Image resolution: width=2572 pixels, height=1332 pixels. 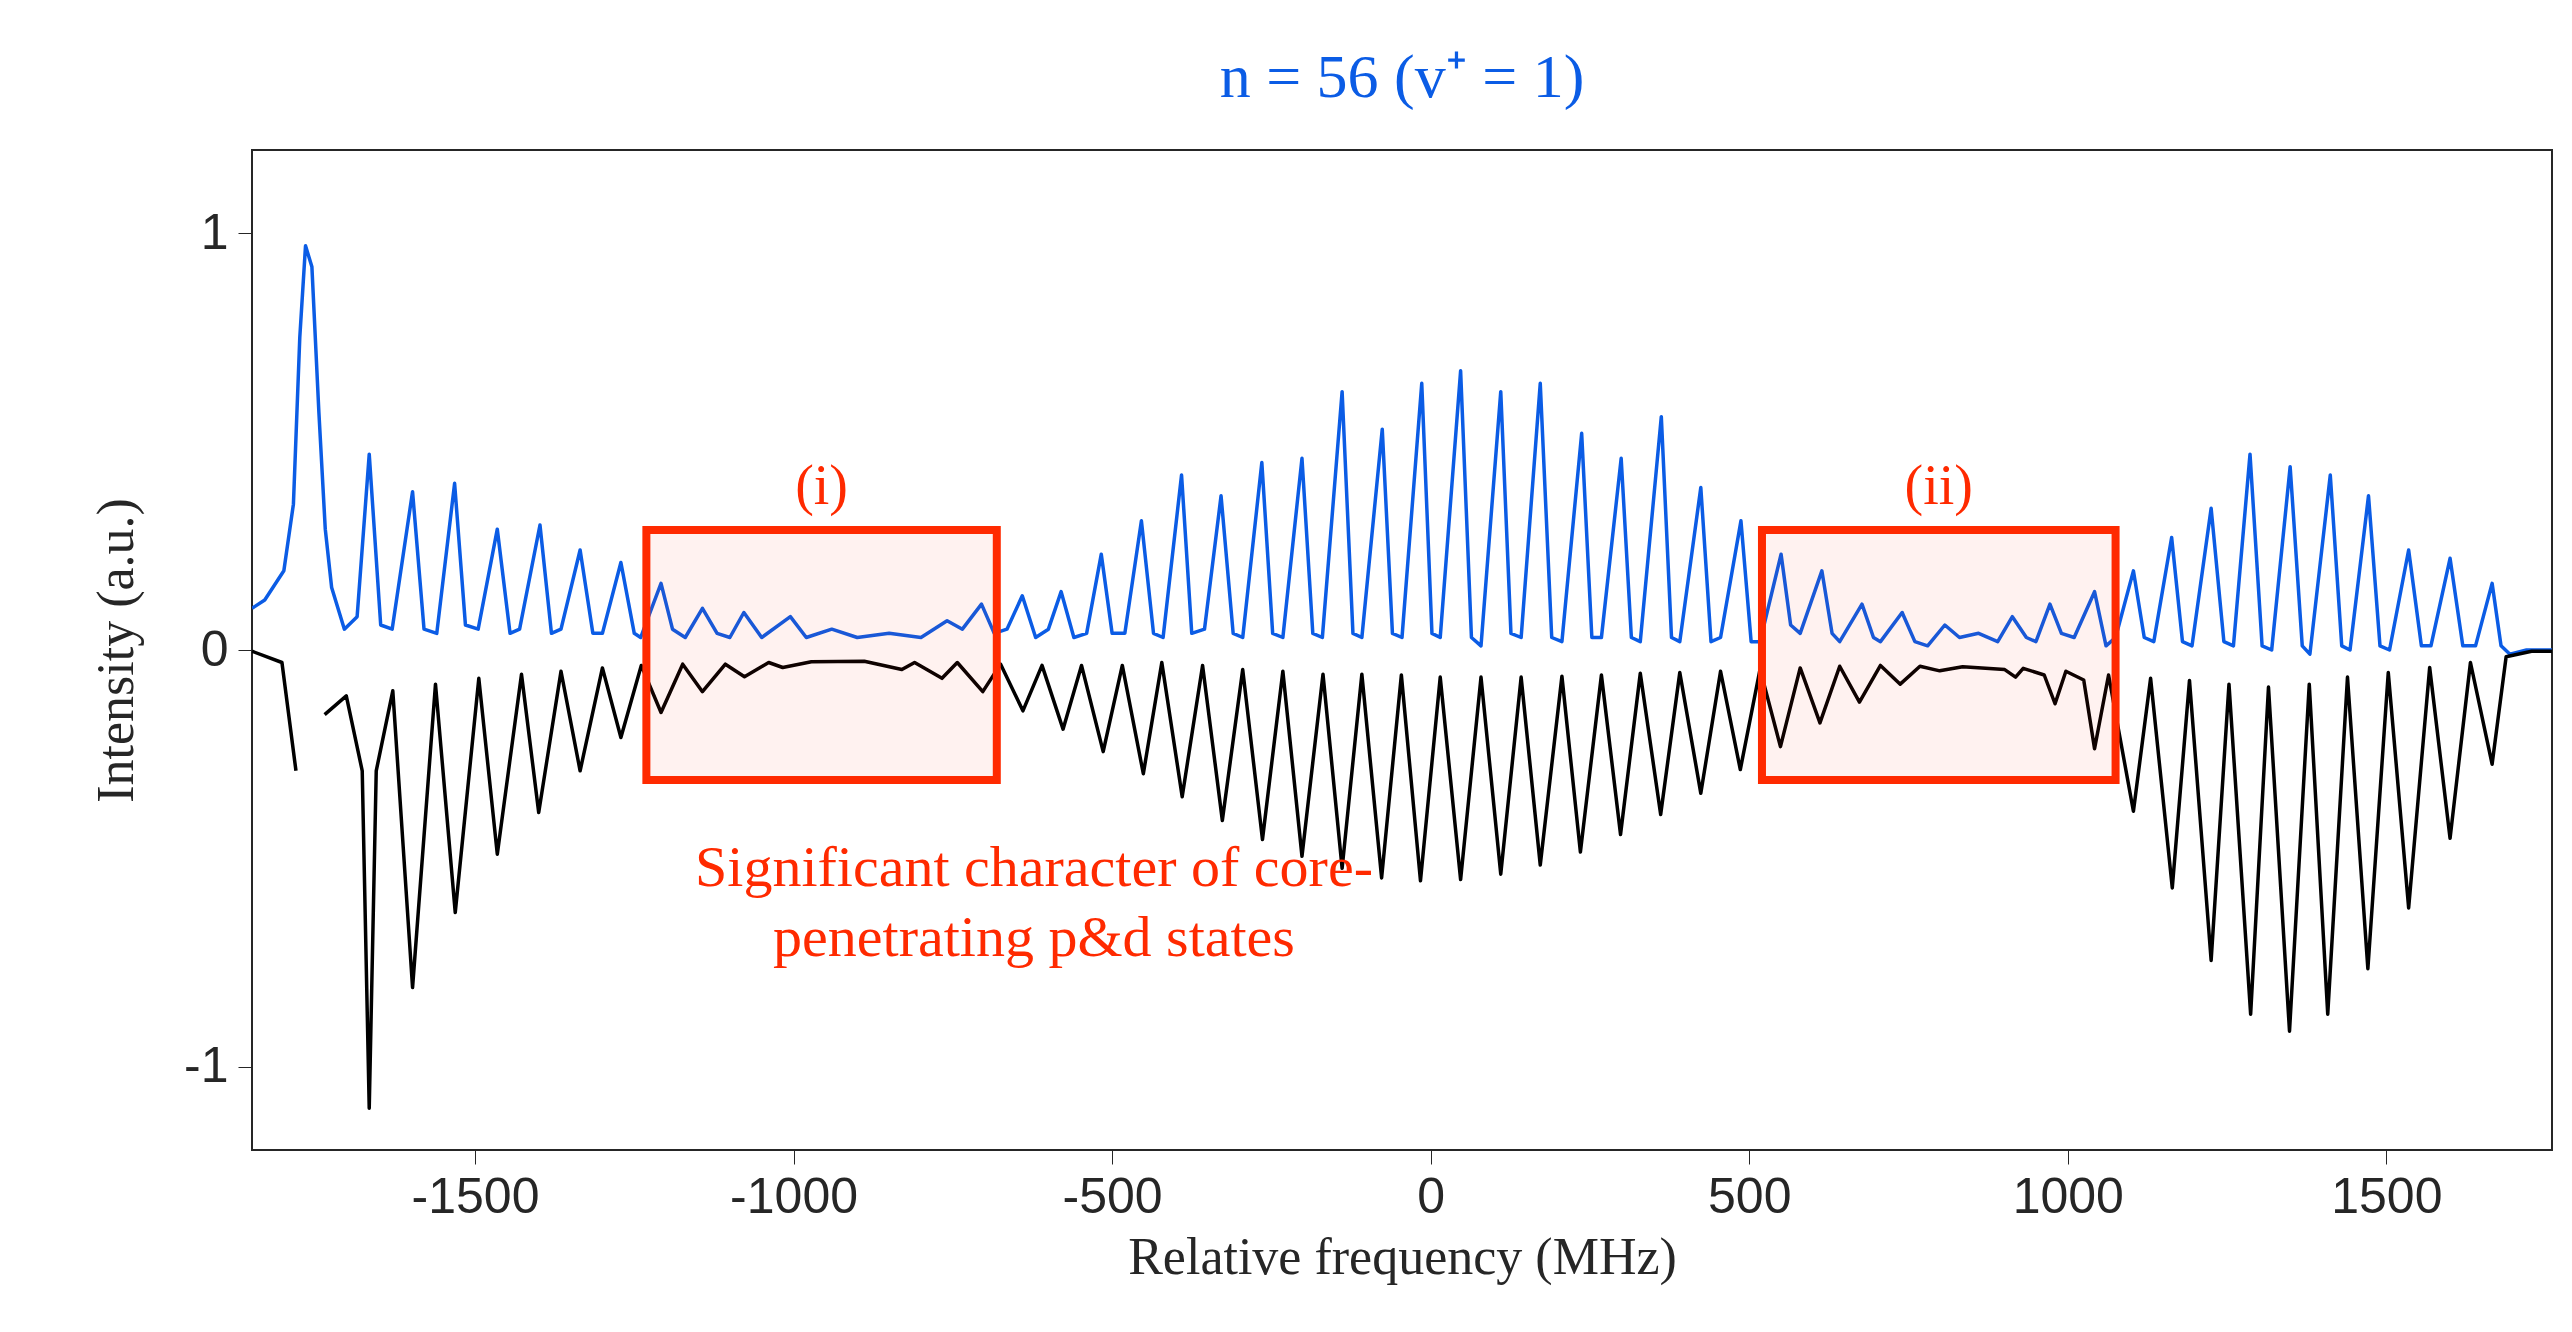 What do you see at coordinates (2387, 1195) in the screenshot?
I see `x-tick-label: 1500` at bounding box center [2387, 1195].